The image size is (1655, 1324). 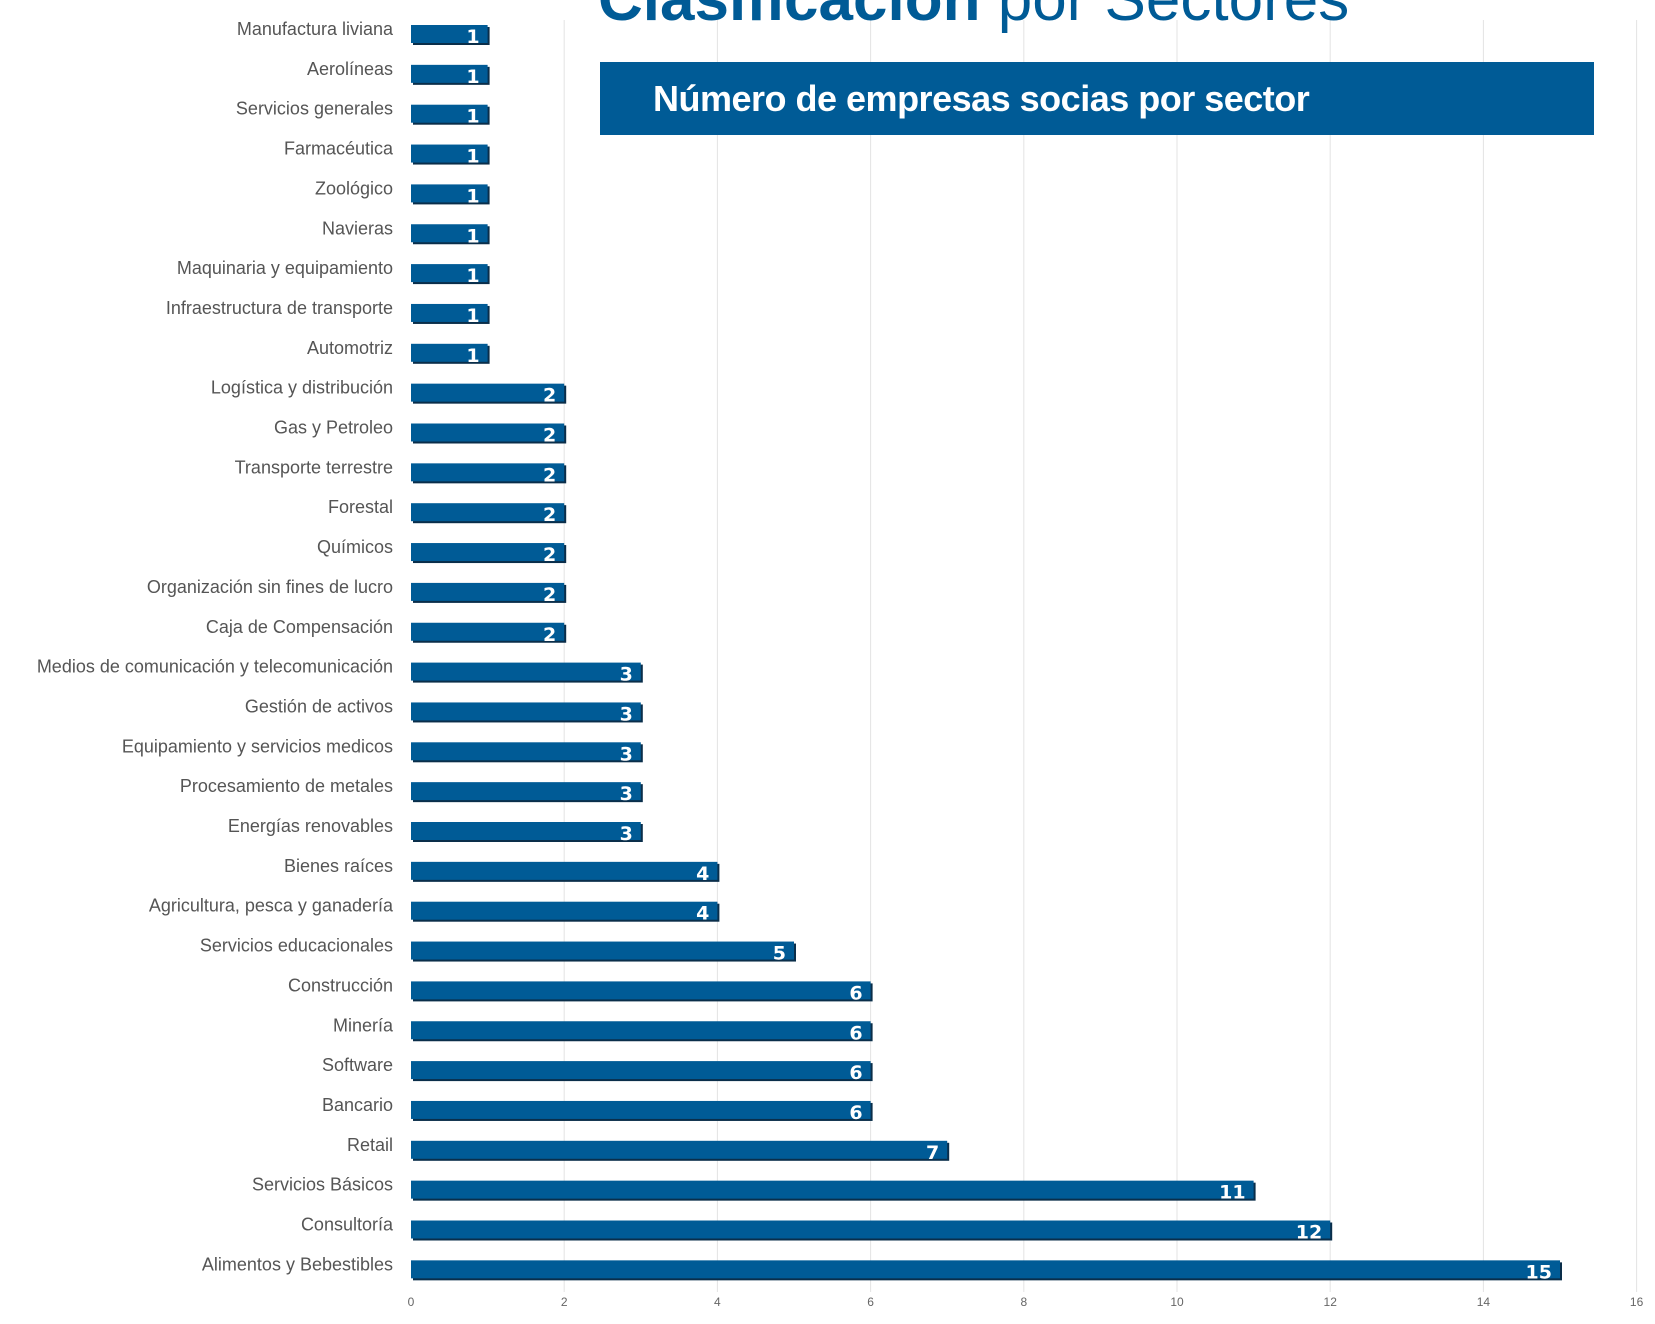 What do you see at coordinates (319, 706) in the screenshot?
I see `category-label: Gestión de activos` at bounding box center [319, 706].